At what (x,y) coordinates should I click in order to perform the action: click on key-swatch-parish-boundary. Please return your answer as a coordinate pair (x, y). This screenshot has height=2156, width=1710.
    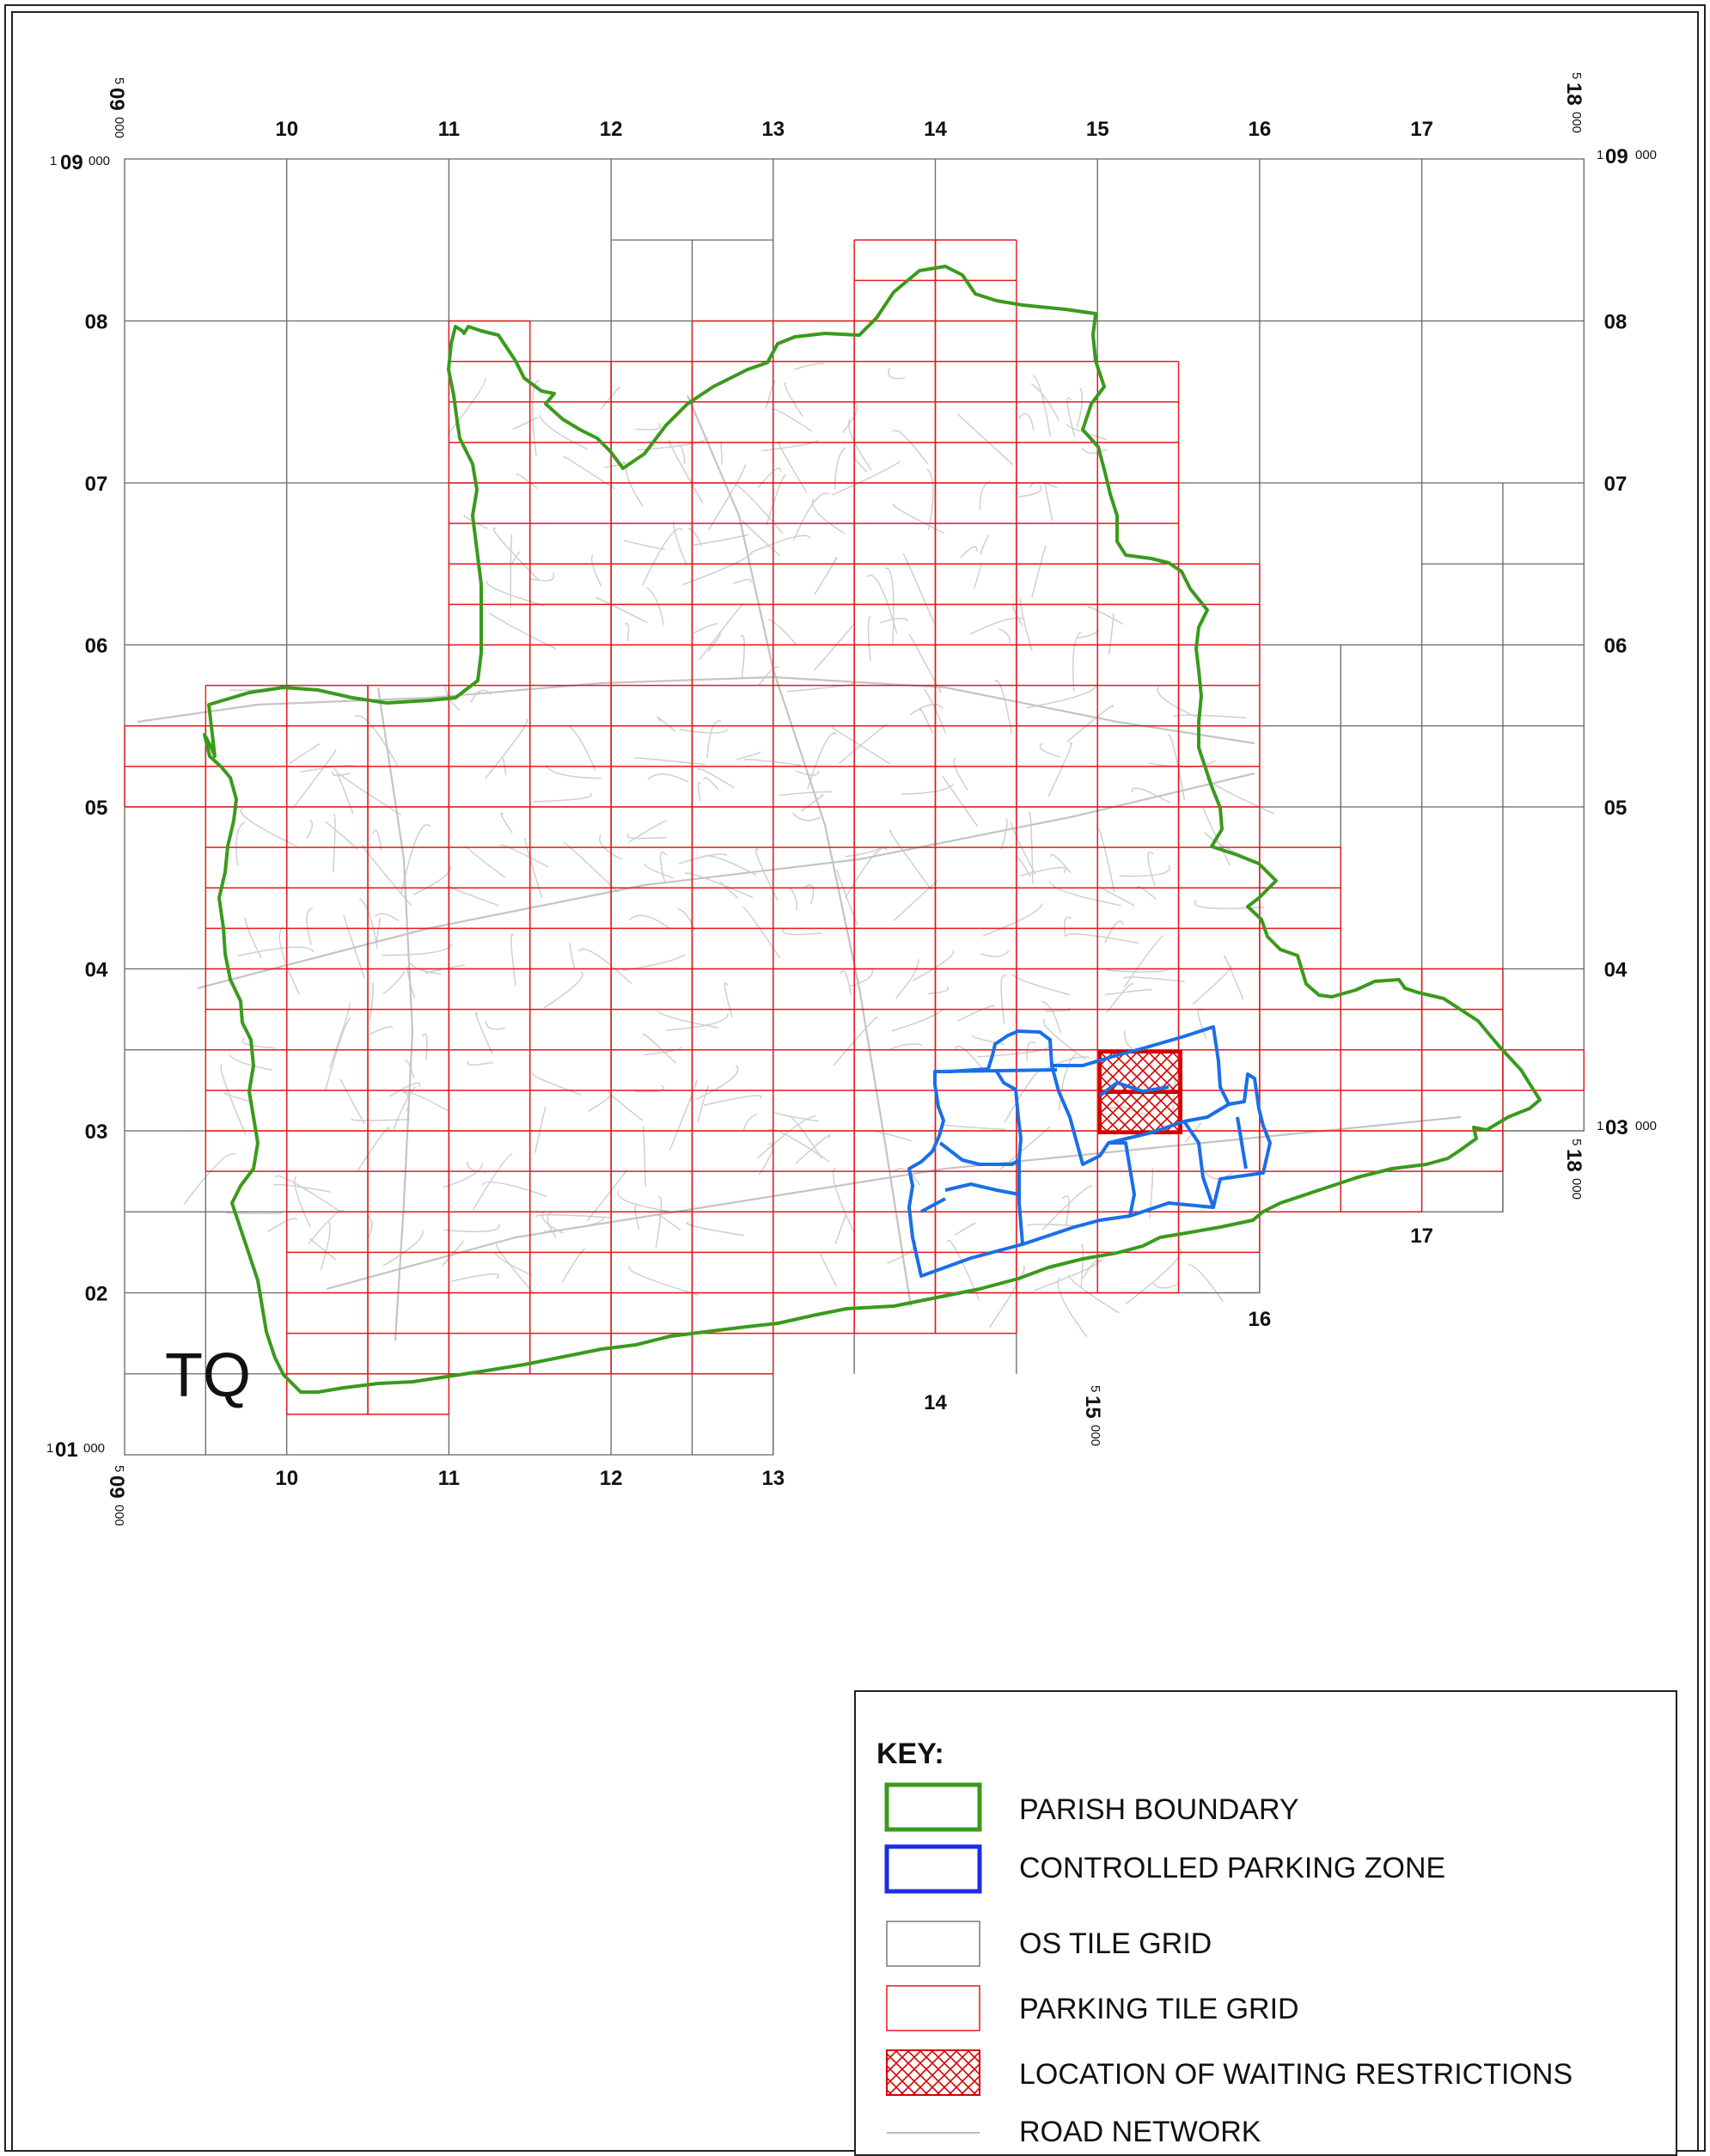
    Looking at the image, I should click on (933, 1807).